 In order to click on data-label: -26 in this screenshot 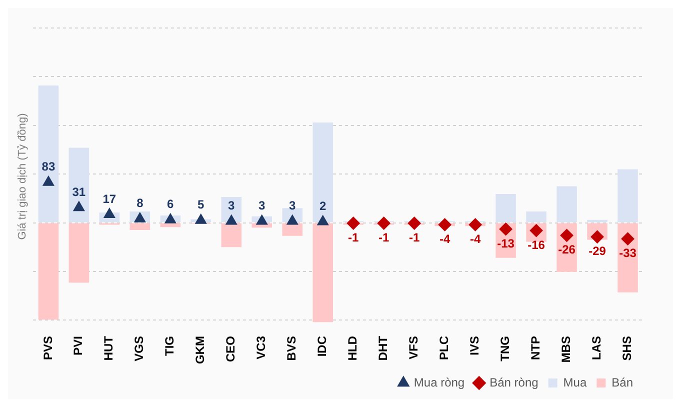, I will do `click(567, 249)`.